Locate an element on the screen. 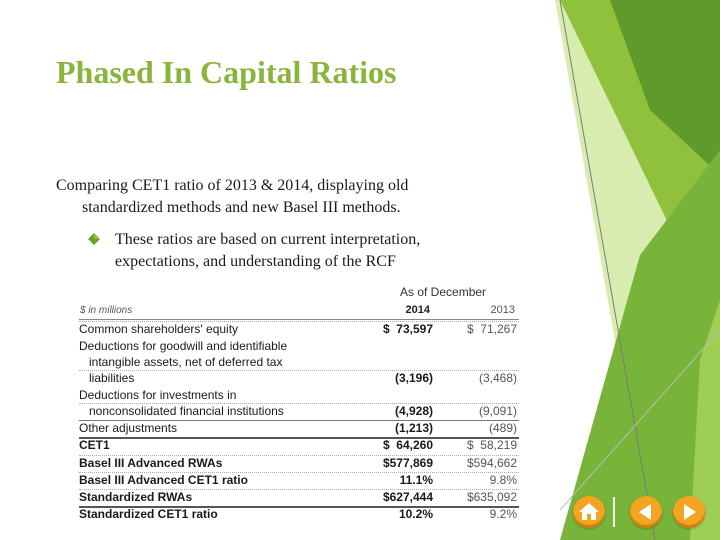  table-row: Basel III Advanced CET1 ratio 11.1% 9.8% is located at coordinates (299, 479).